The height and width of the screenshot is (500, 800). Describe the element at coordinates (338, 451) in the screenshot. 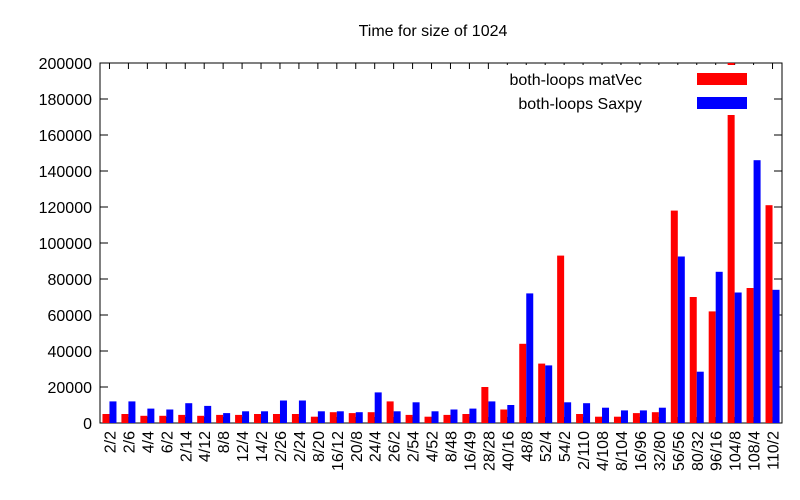

I see `x-tick-label: 16/12` at that location.